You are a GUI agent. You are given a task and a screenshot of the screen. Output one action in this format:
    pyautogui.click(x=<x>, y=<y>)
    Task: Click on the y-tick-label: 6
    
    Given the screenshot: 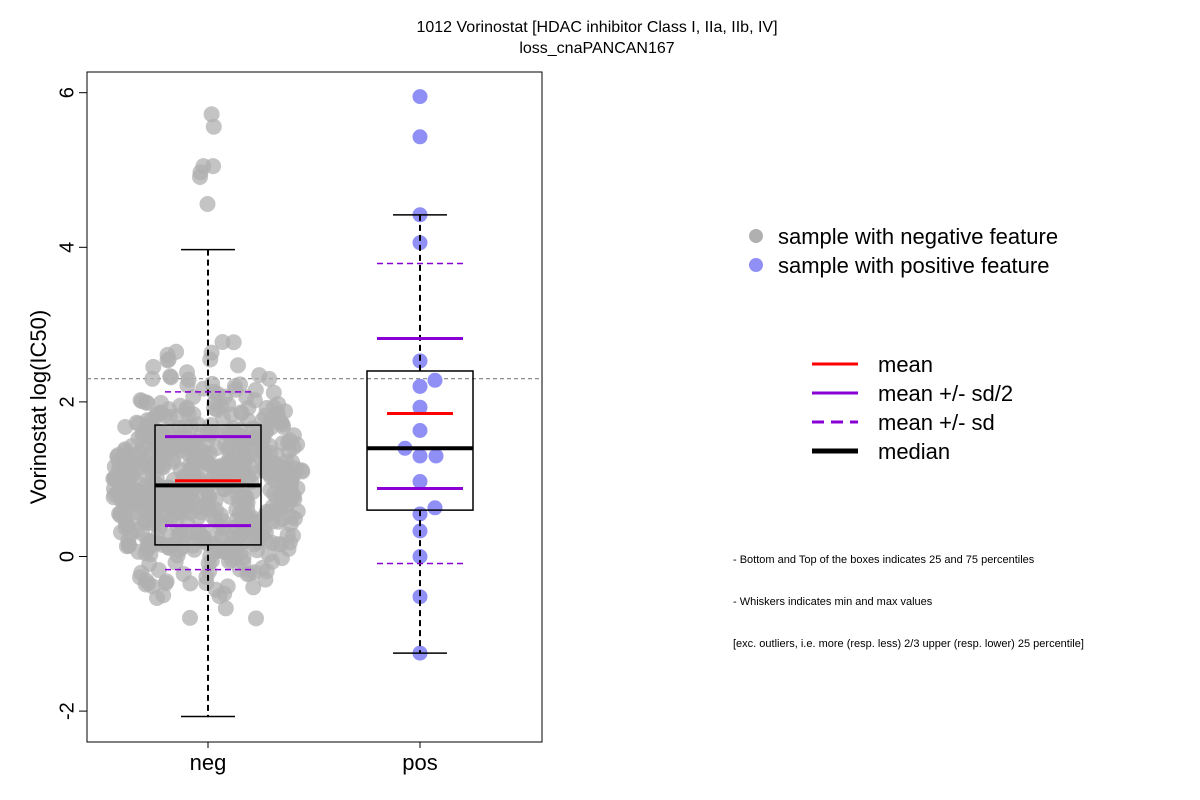 What is the action you would take?
    pyautogui.click(x=67, y=92)
    